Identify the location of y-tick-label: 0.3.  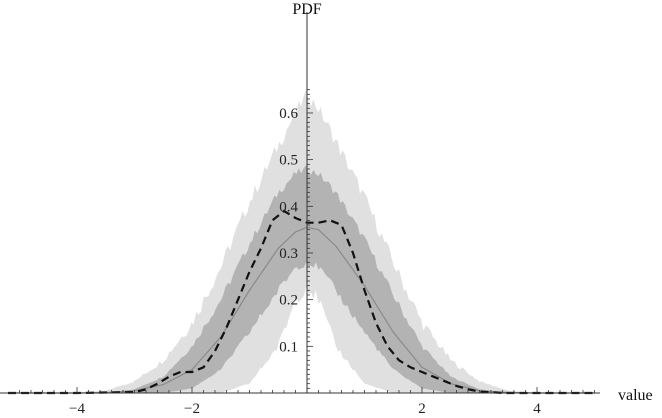
(288, 254).